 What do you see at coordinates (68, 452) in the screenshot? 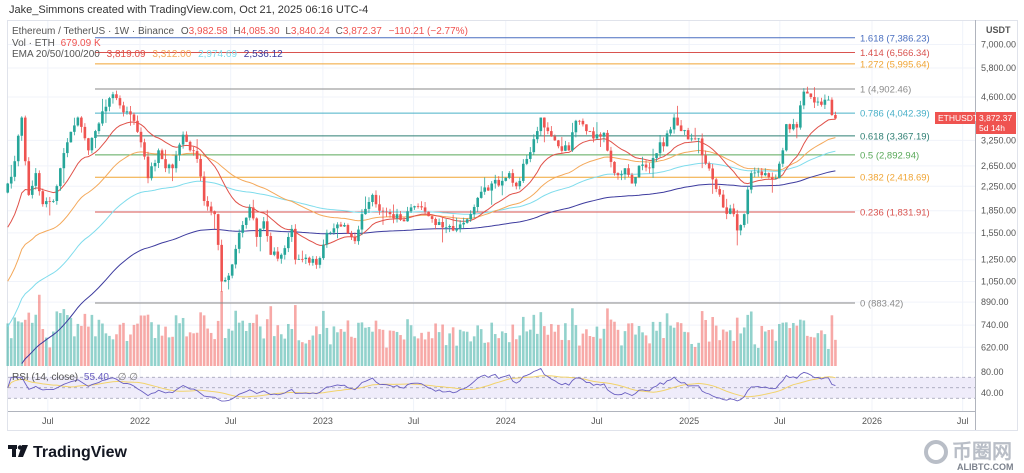
I see `tradingview-logo: TradingView` at bounding box center [68, 452].